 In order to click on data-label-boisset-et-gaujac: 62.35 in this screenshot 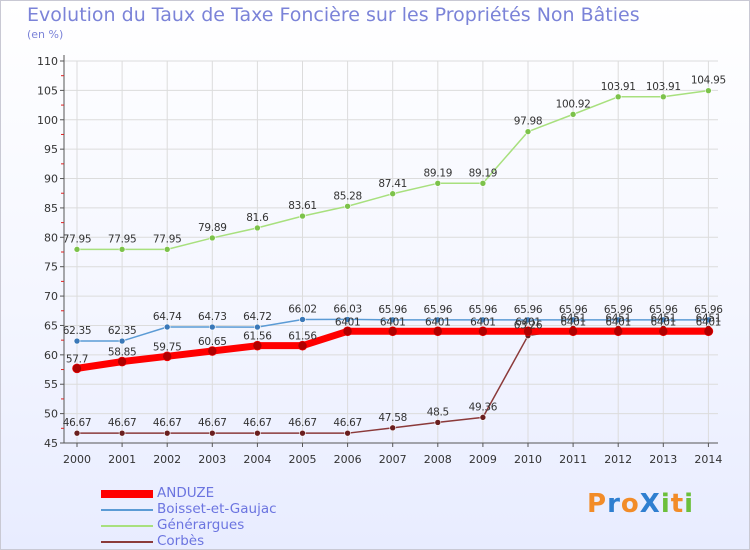, I will do `click(77, 331)`.